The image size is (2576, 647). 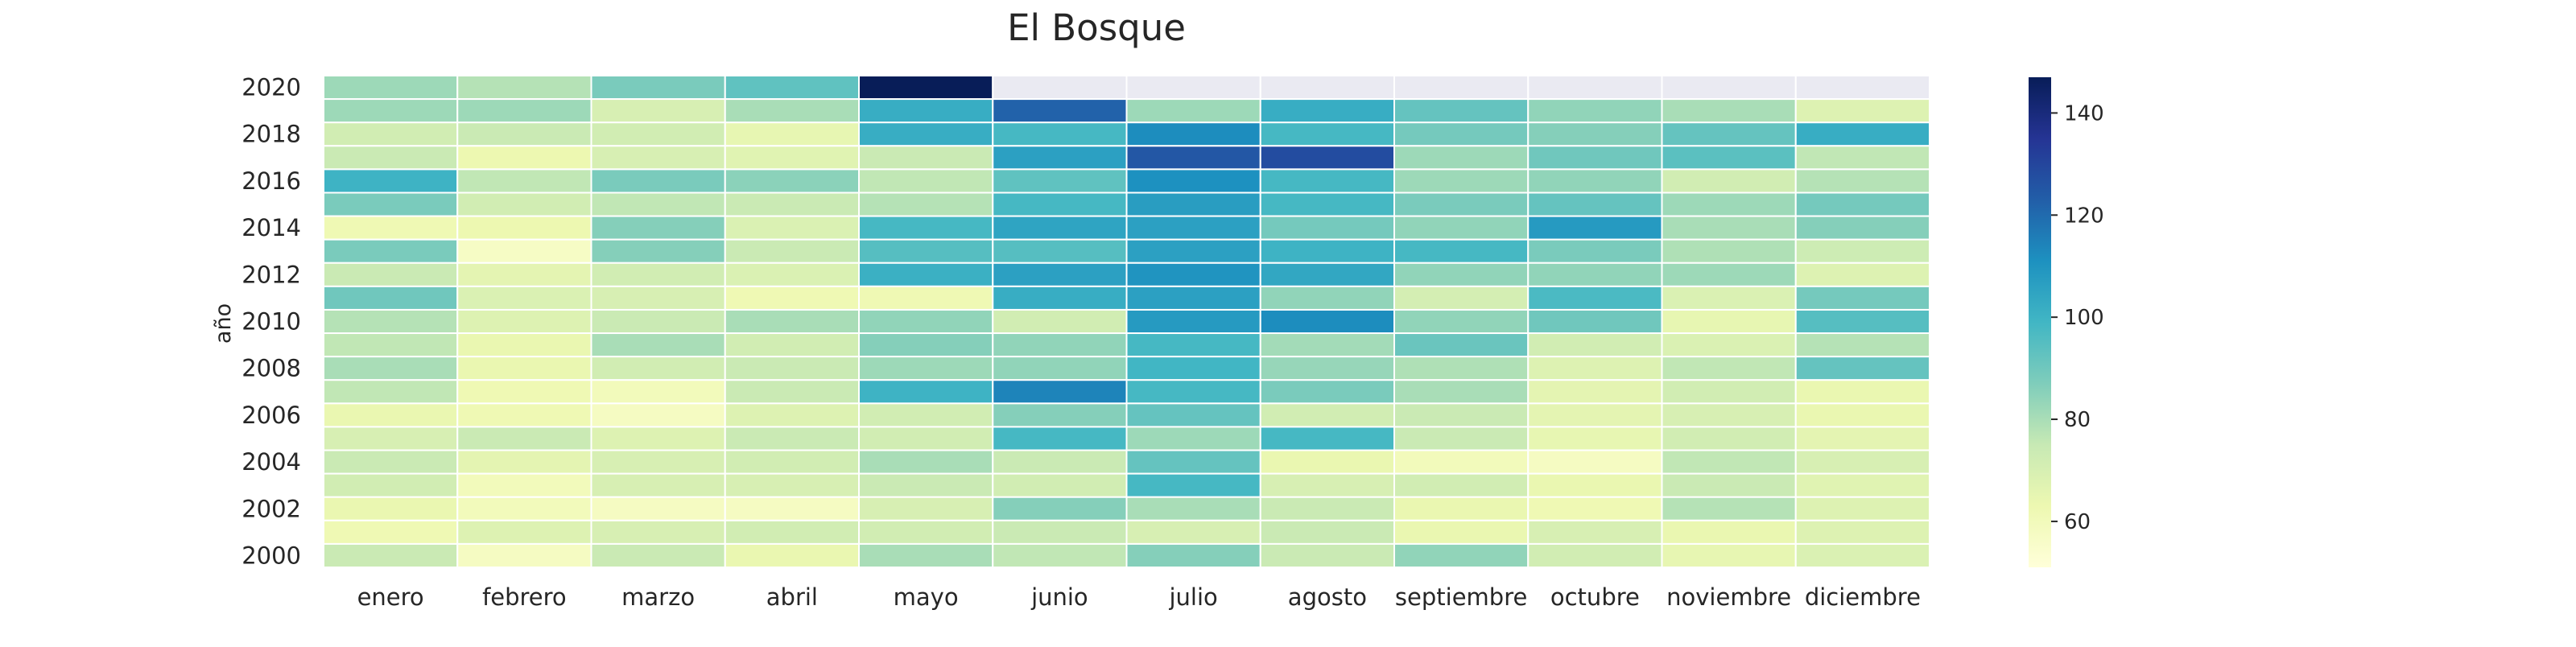 I want to click on colorbar-gradient, so click(x=2040, y=322).